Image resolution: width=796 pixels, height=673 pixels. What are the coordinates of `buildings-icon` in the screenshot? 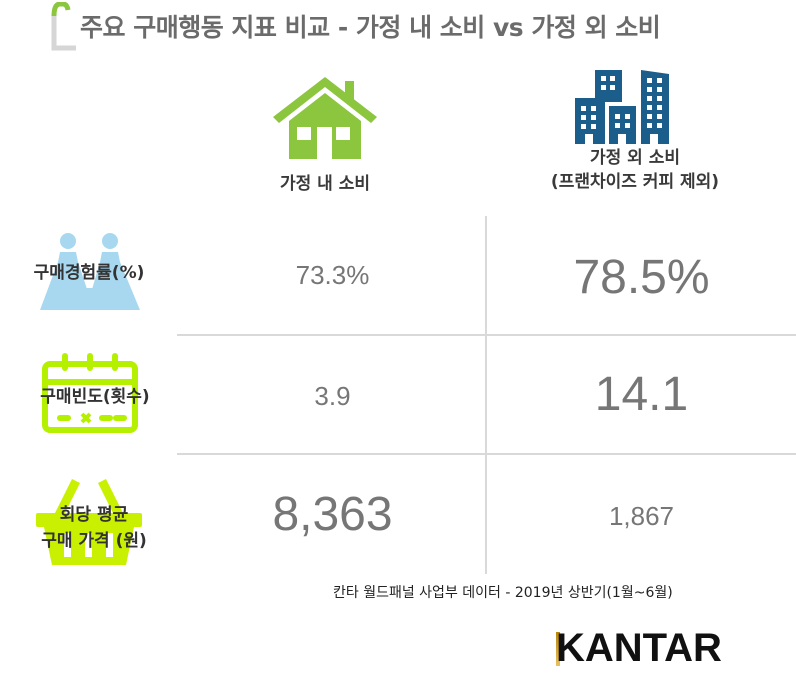 It's located at (622, 107).